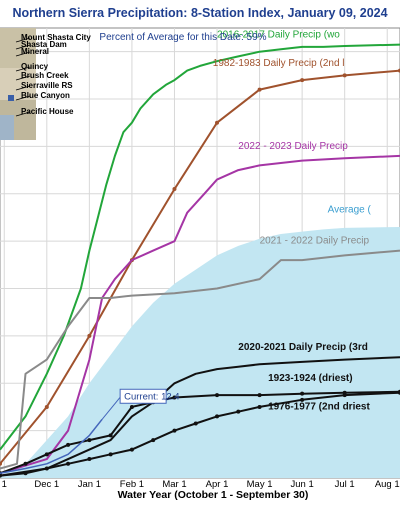 The height and width of the screenshot is (516, 400). I want to click on series-label: 2021 - 2022 Daily Precip, so click(315, 241).